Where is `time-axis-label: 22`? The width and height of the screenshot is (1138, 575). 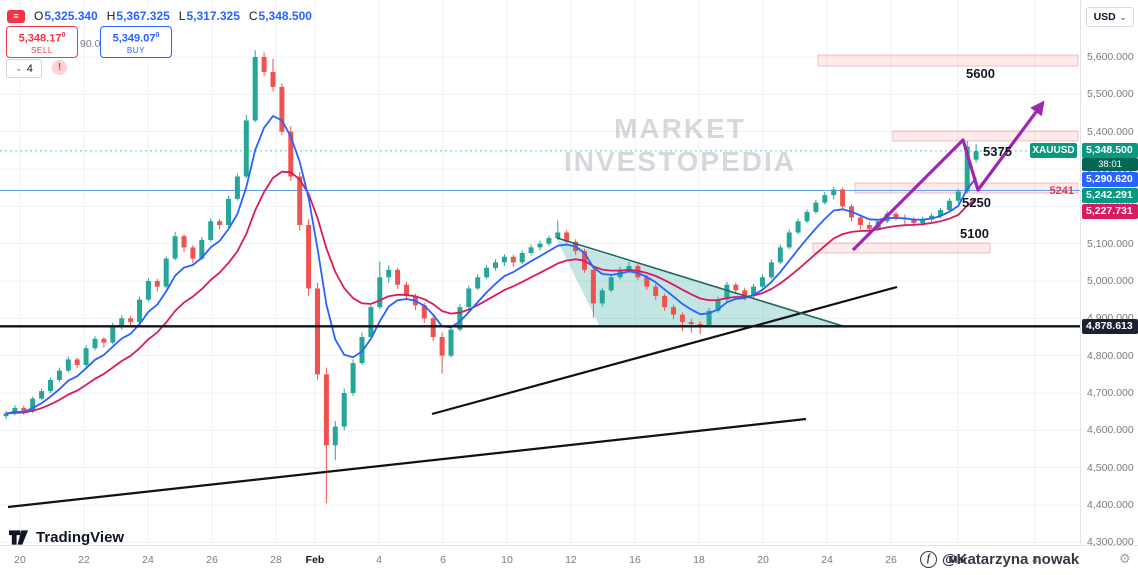 time-axis-label: 22 is located at coordinates (84, 560).